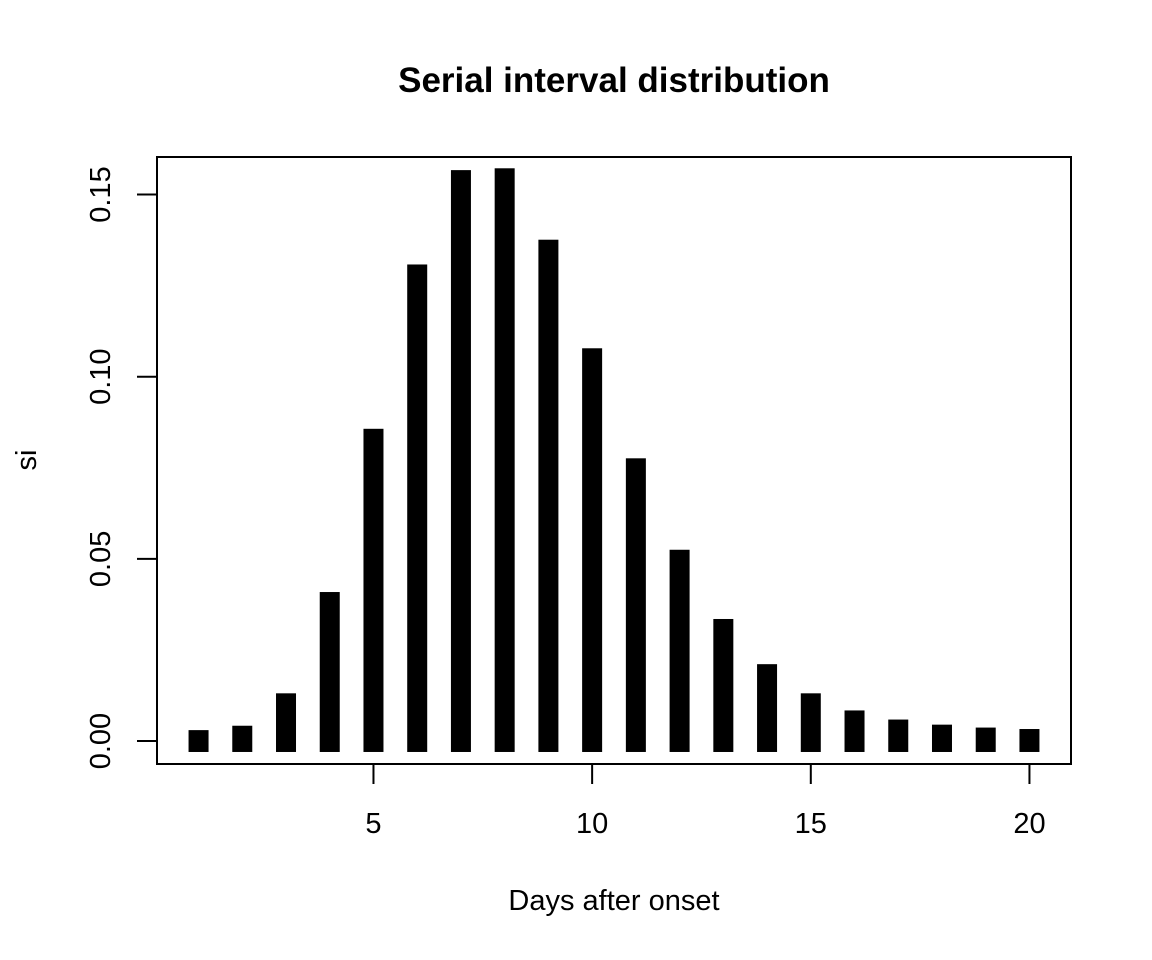 Image resolution: width=1152 pixels, height=960 pixels. What do you see at coordinates (373, 824) in the screenshot?
I see `x-tick-label-5: 5` at bounding box center [373, 824].